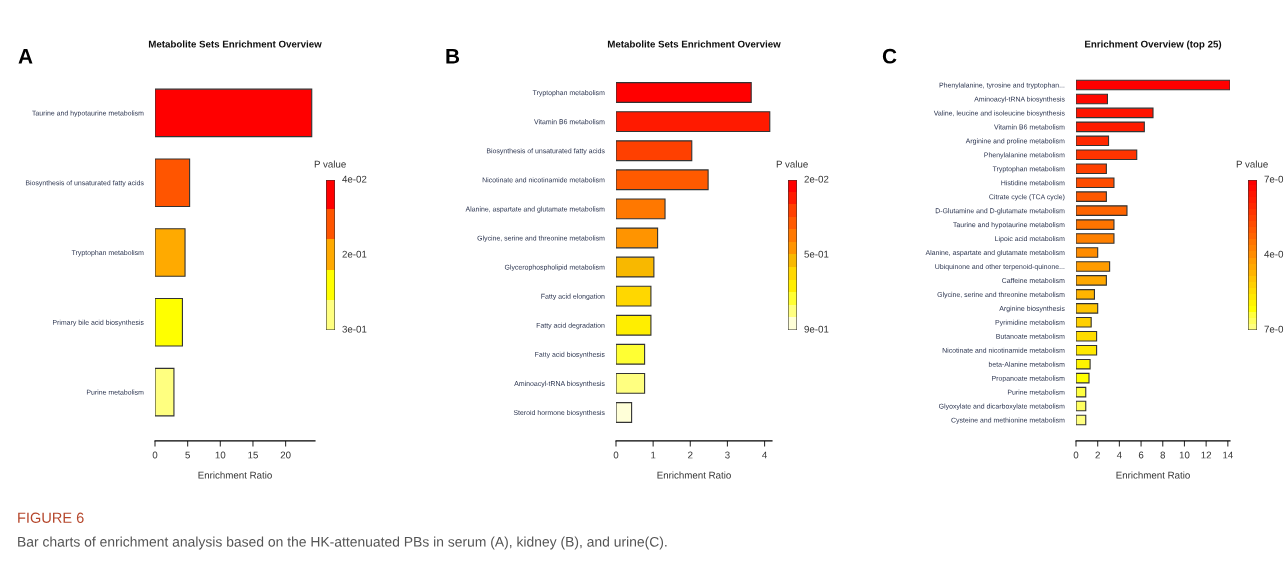  I want to click on x-tick-label: 14, so click(1228, 455).